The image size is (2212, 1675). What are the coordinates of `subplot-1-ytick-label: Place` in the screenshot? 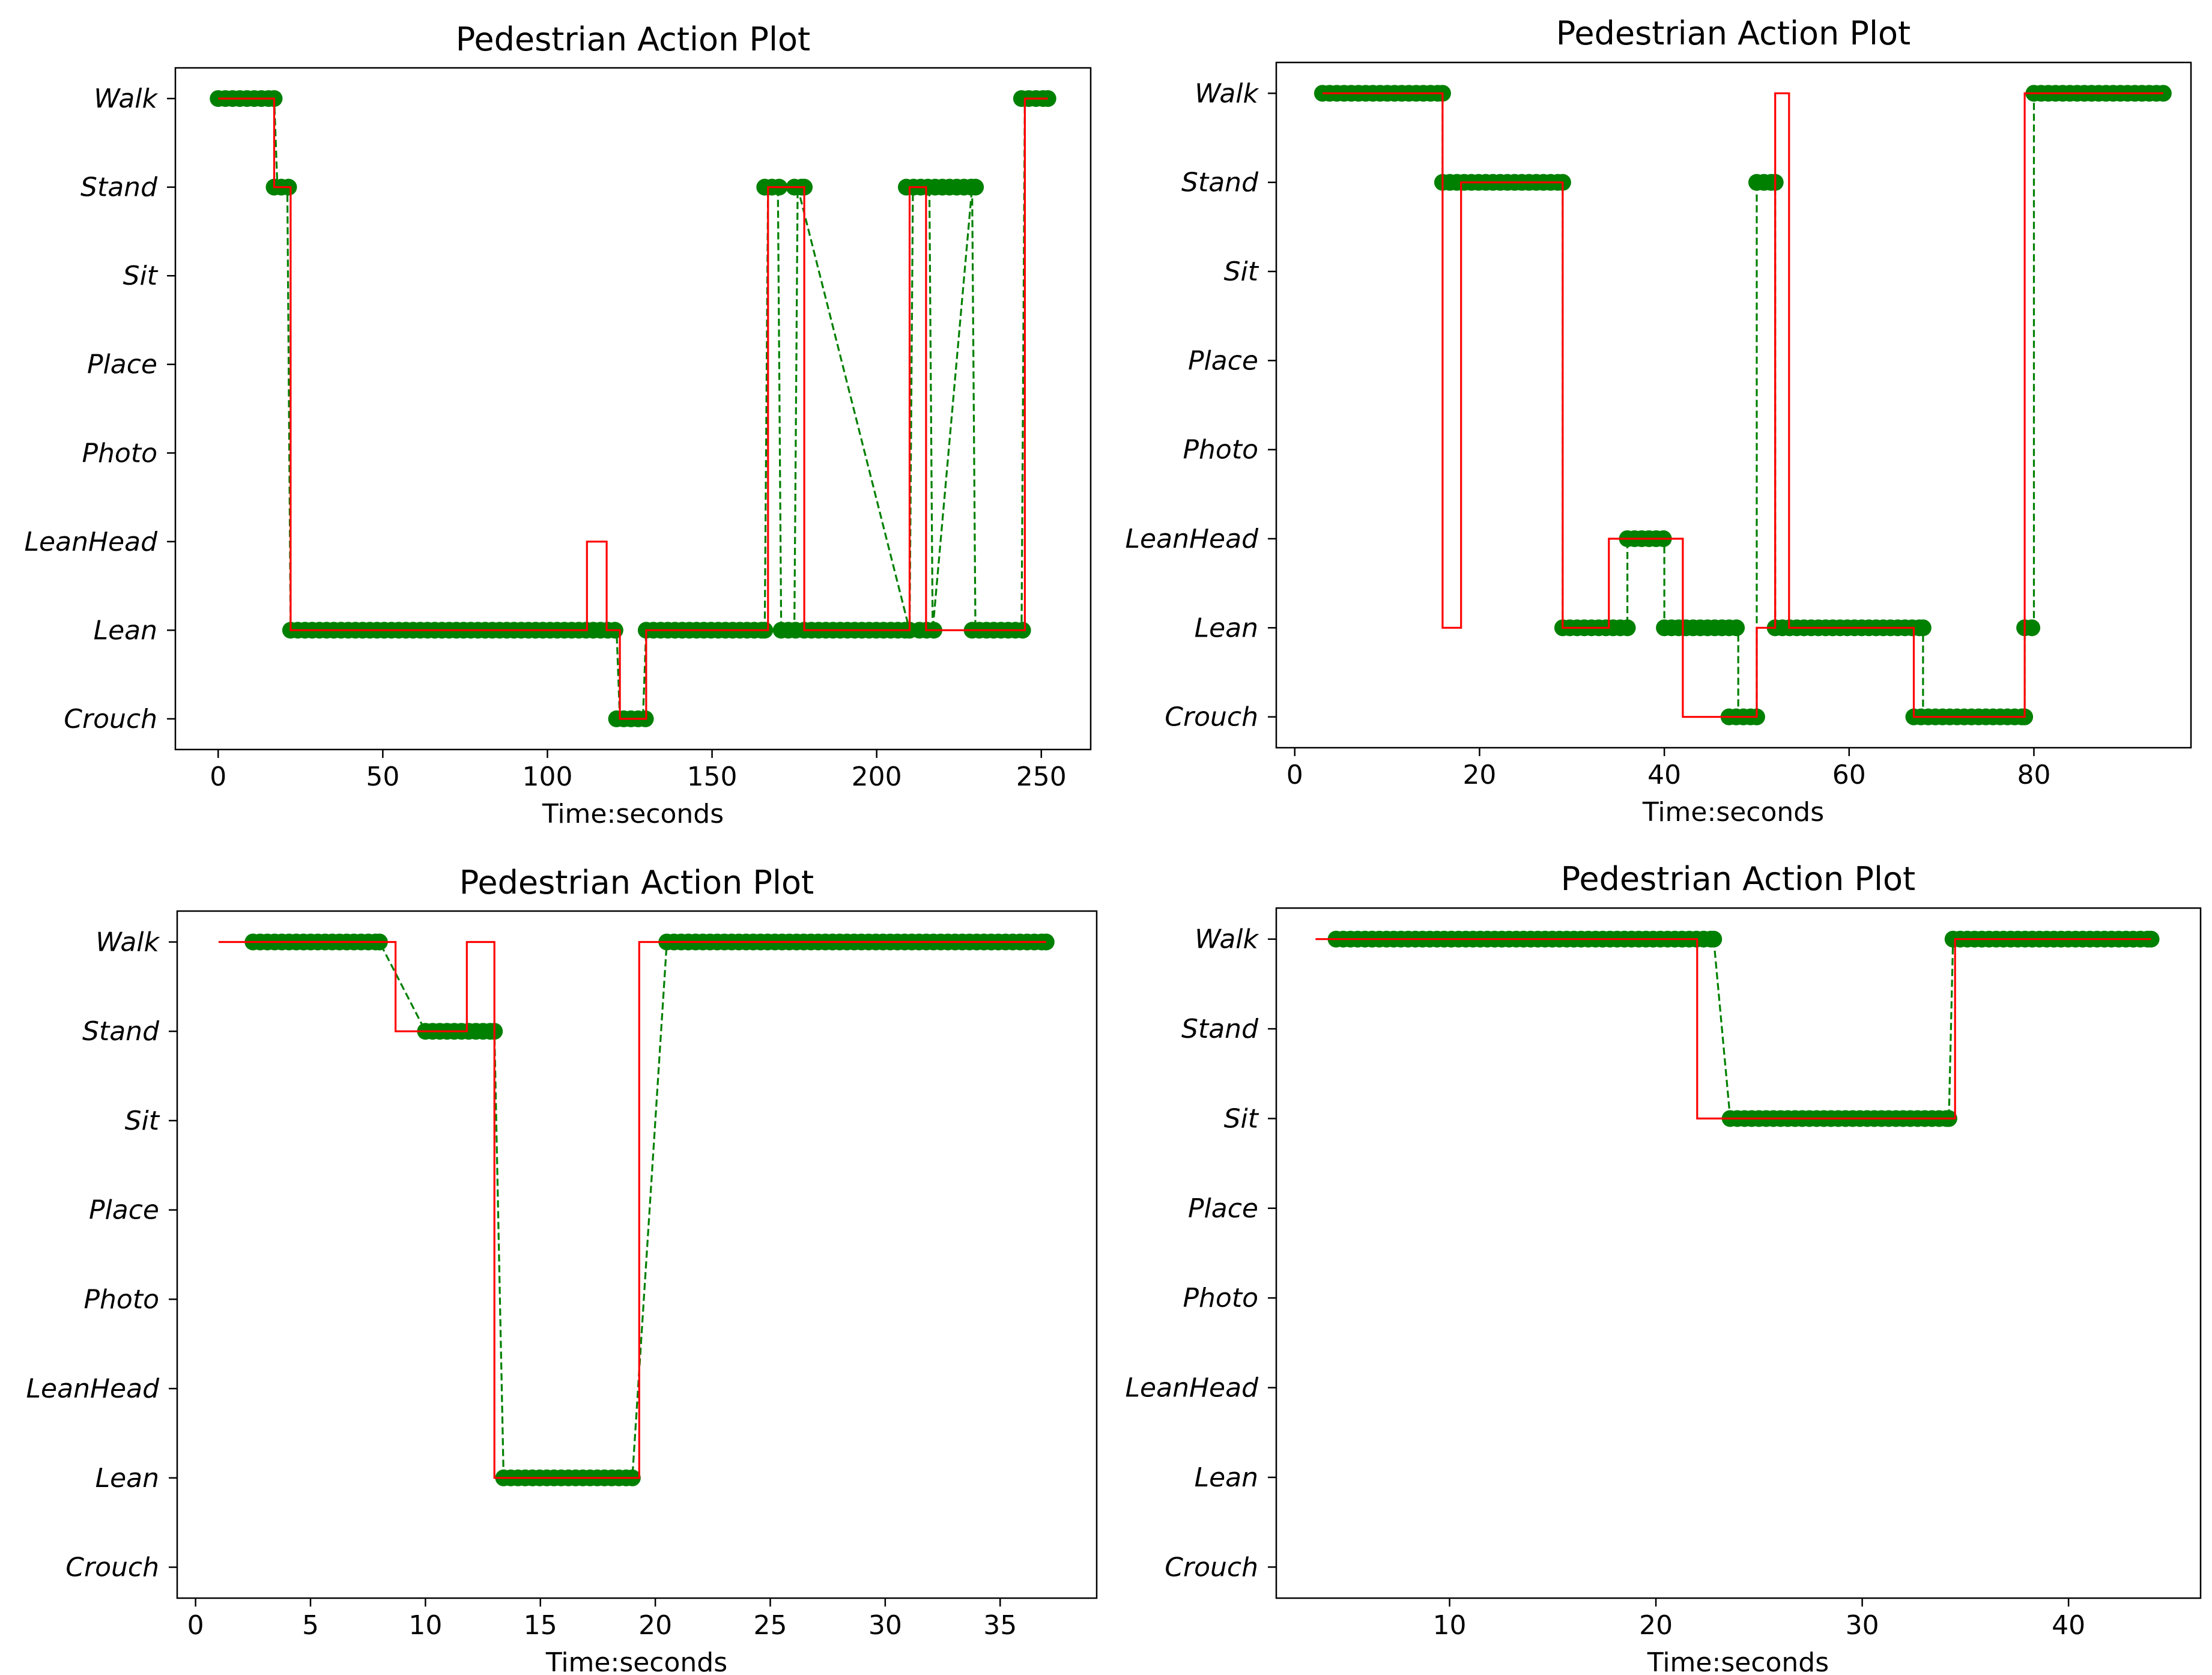 It's located at (122, 365).